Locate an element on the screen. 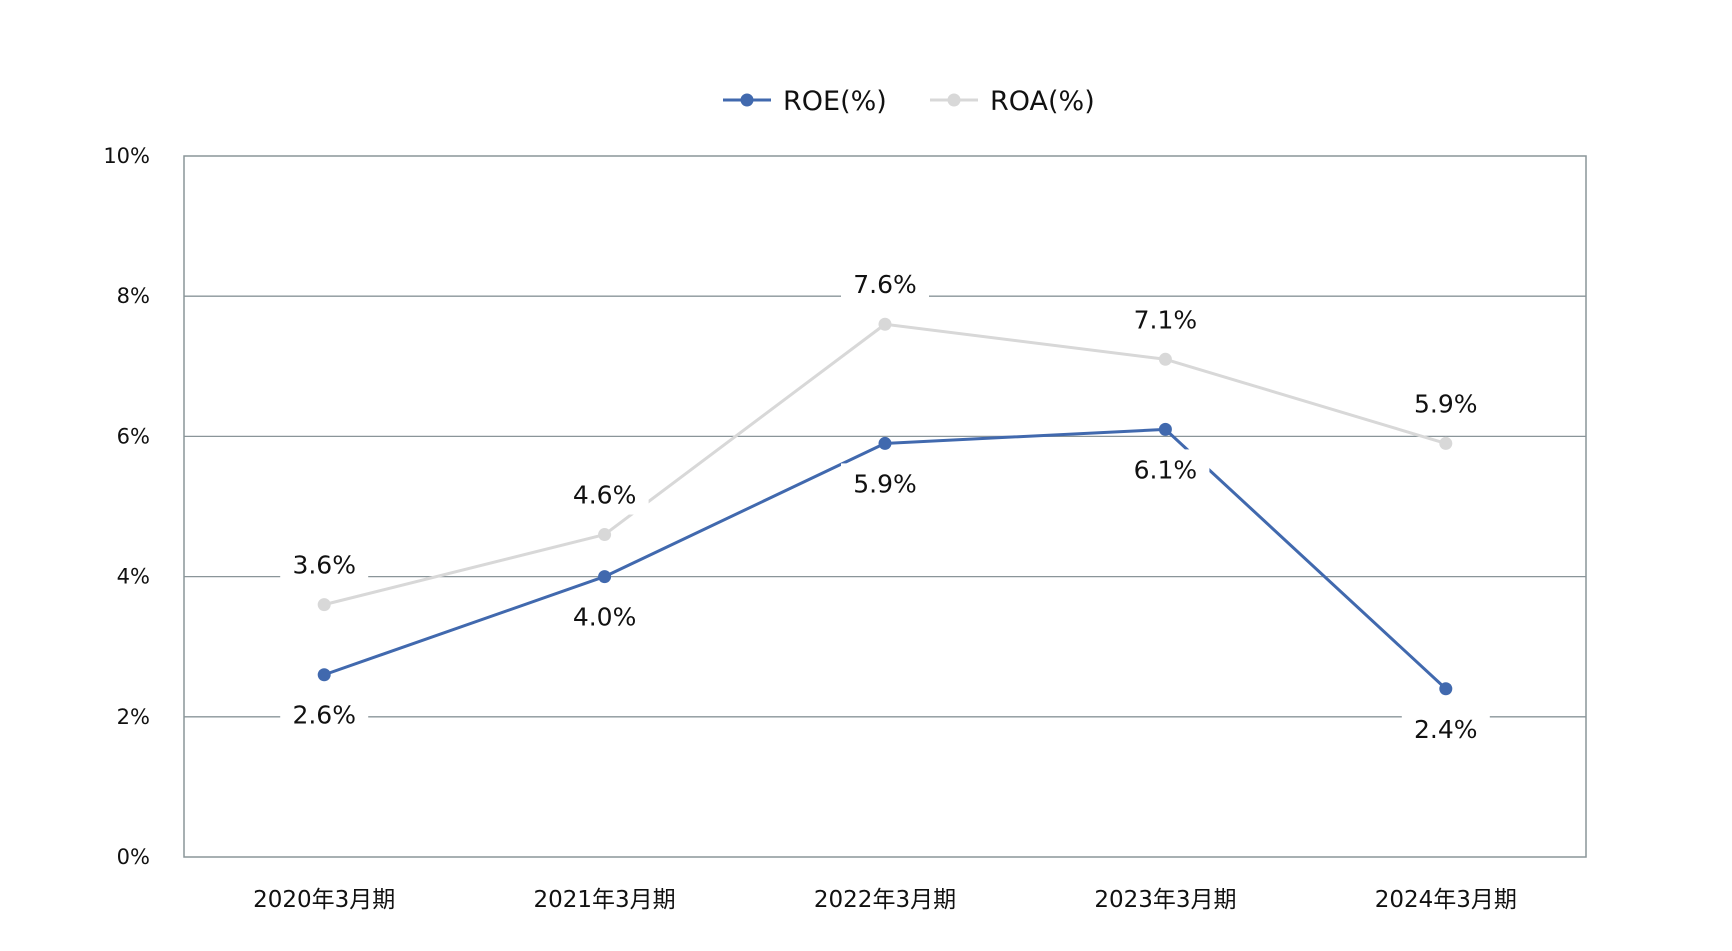  legend: ROE(%) ROA(%) is located at coordinates (909, 101).